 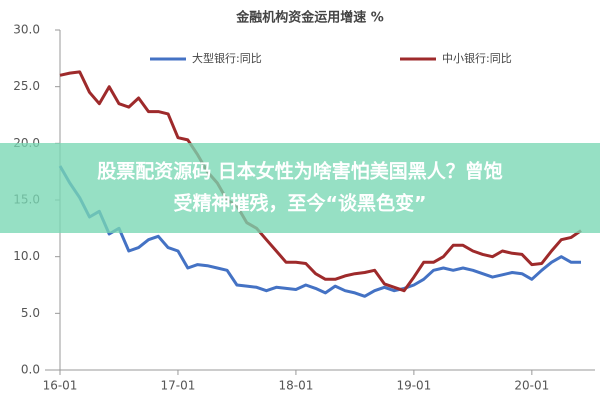 I want to click on overlay-text: 受精神摧残，至今“谈黑色变”, so click(x=300, y=203).